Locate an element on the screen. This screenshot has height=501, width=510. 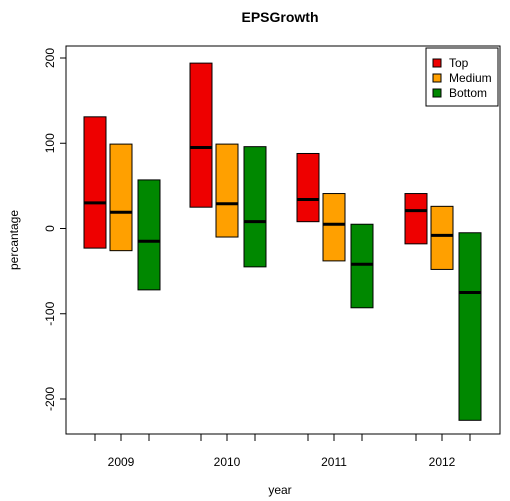
legend-swatch-medium is located at coordinates (437, 78).